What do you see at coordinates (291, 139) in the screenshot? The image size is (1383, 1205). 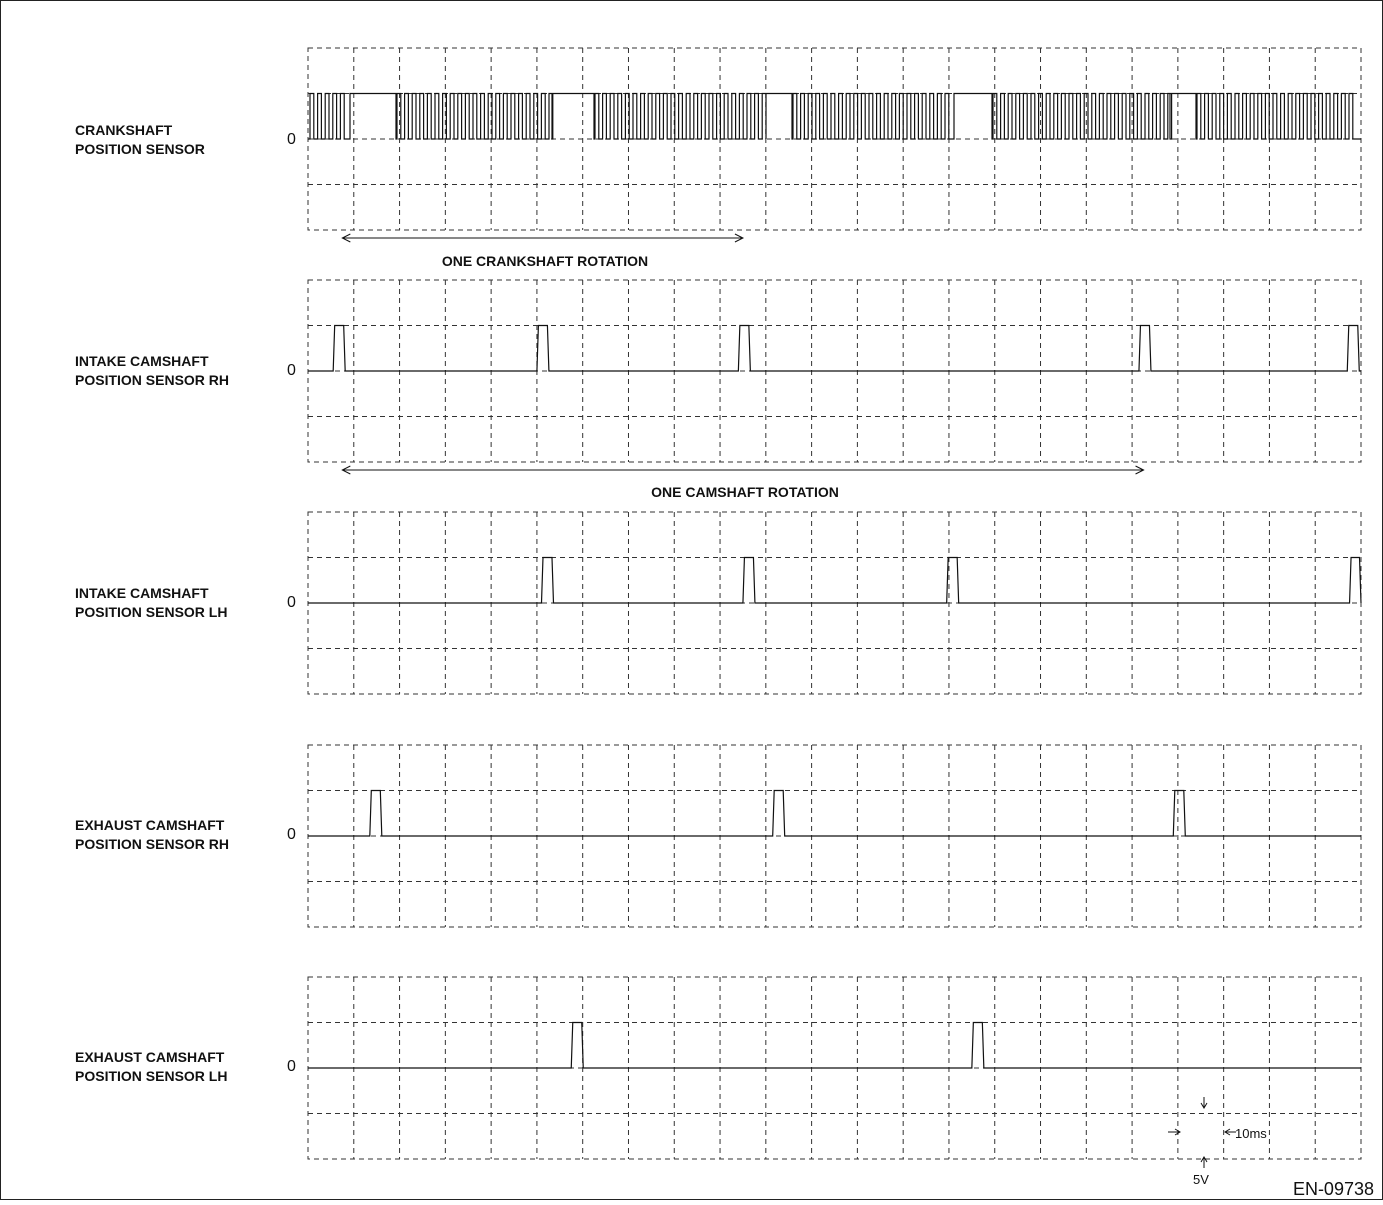 I see `channel-1-zero-label: 0` at bounding box center [291, 139].